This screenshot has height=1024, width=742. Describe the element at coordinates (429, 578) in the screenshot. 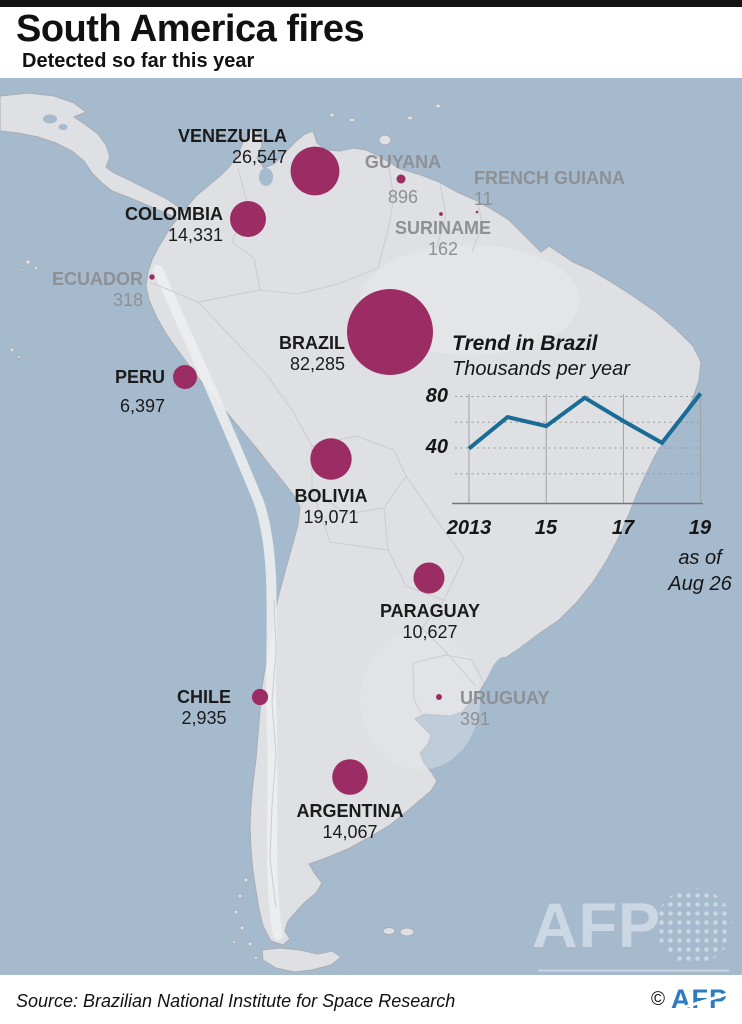

I see `fire-bubble-paraguay` at that location.